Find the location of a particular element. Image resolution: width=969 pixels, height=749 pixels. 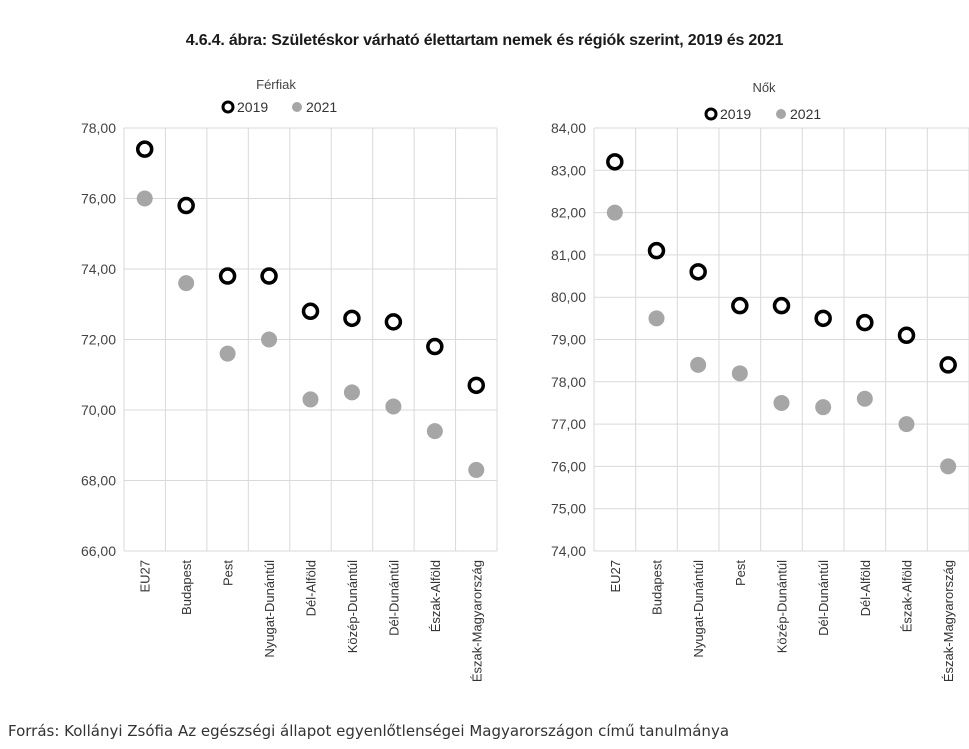

y-tick-label: 77,00 is located at coordinates (568, 424).